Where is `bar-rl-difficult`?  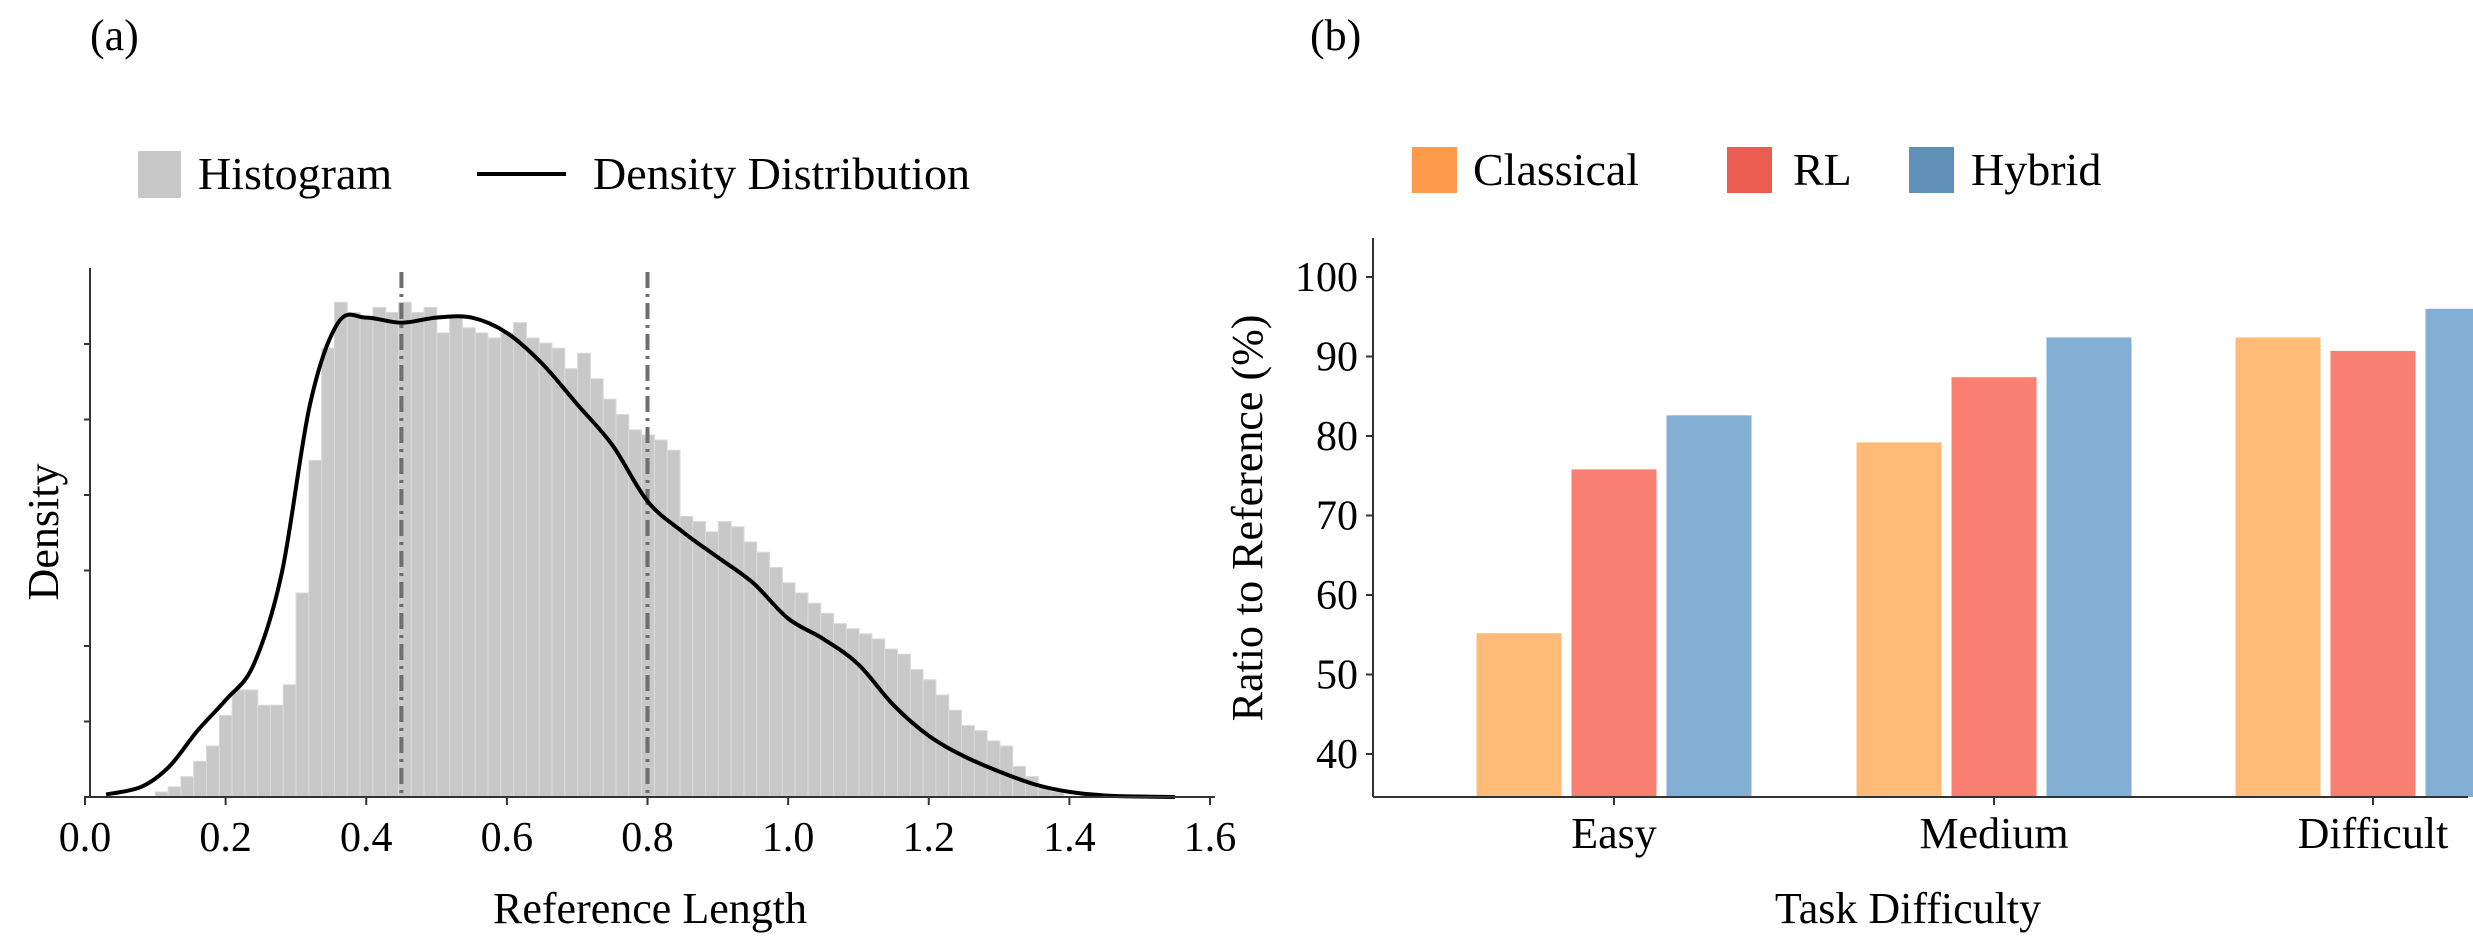 bar-rl-difficult is located at coordinates (2373, 573).